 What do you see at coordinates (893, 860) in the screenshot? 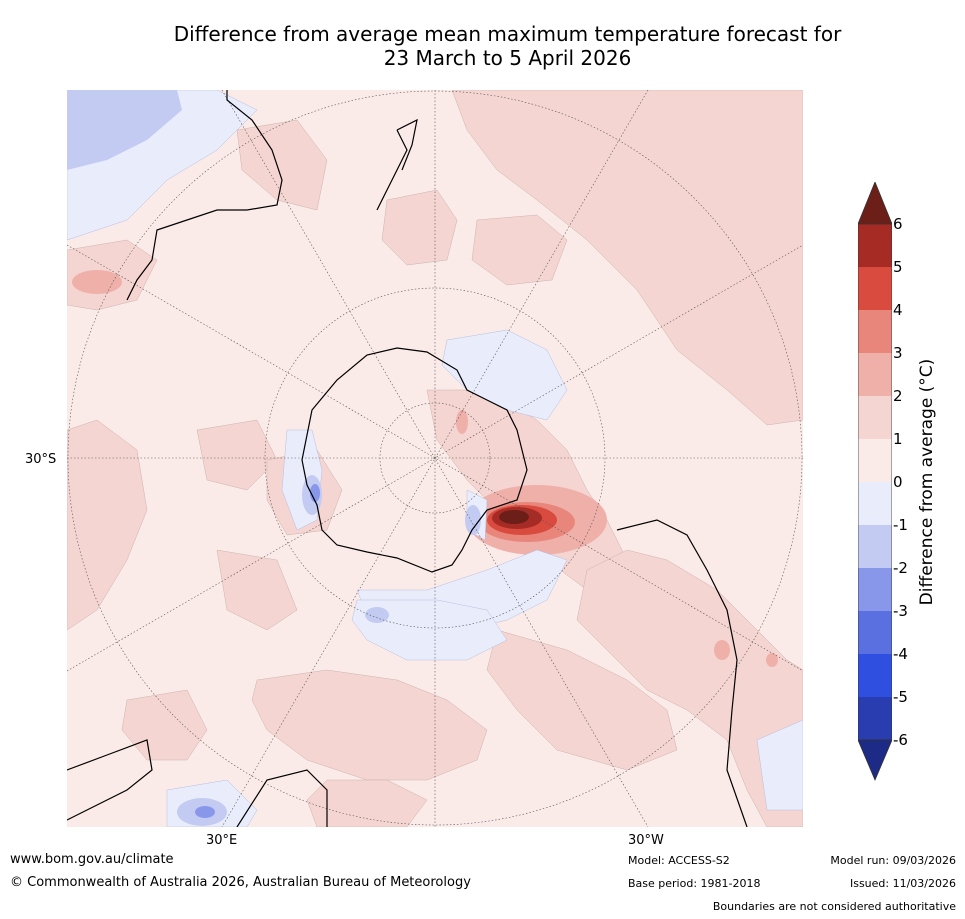
I see `model-run-text: Model run: 09/03/2026` at bounding box center [893, 860].